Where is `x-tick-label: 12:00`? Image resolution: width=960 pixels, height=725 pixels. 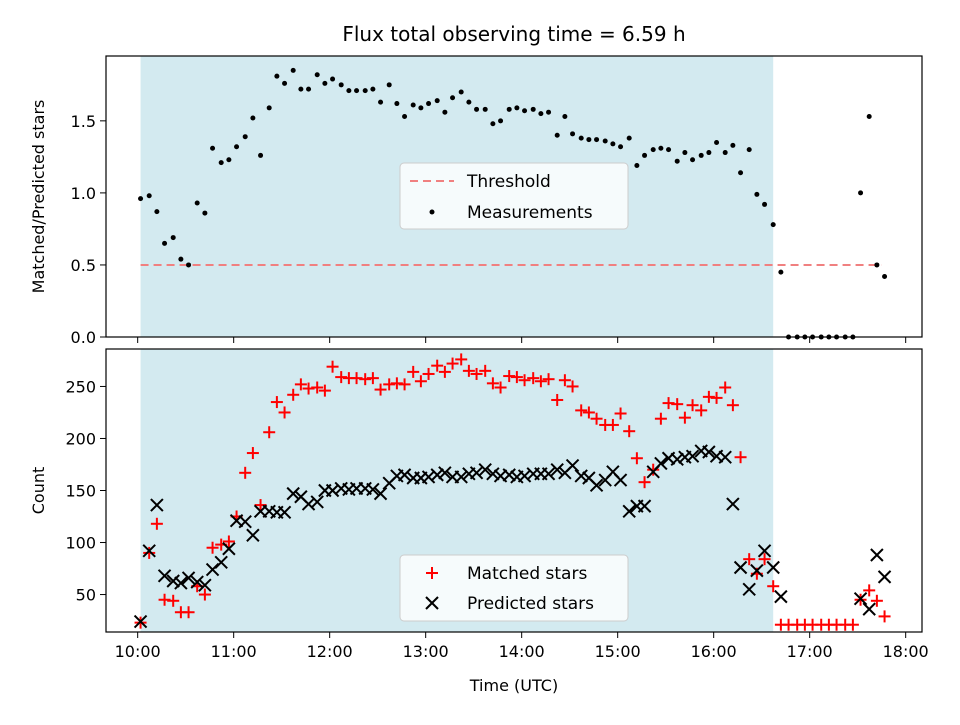
x-tick-label: 12:00 is located at coordinates (330, 651).